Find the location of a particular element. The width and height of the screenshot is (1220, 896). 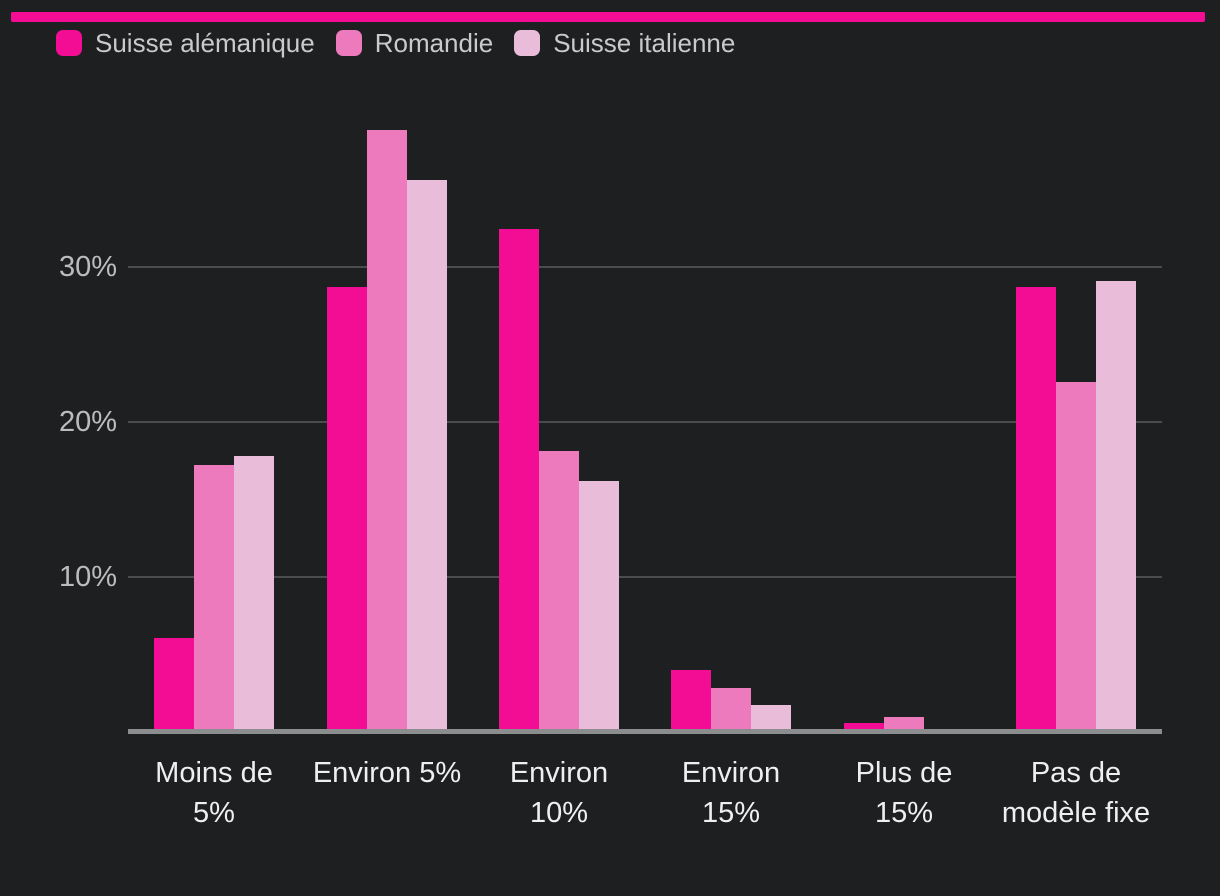

x-axis-category-label-line: Environ 5% is located at coordinates (387, 773).